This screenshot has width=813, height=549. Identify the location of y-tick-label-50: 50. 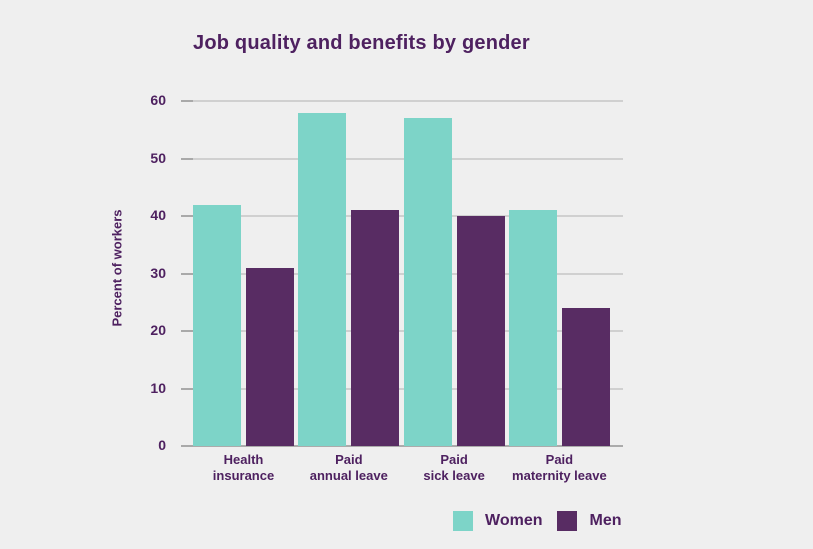
(158, 157).